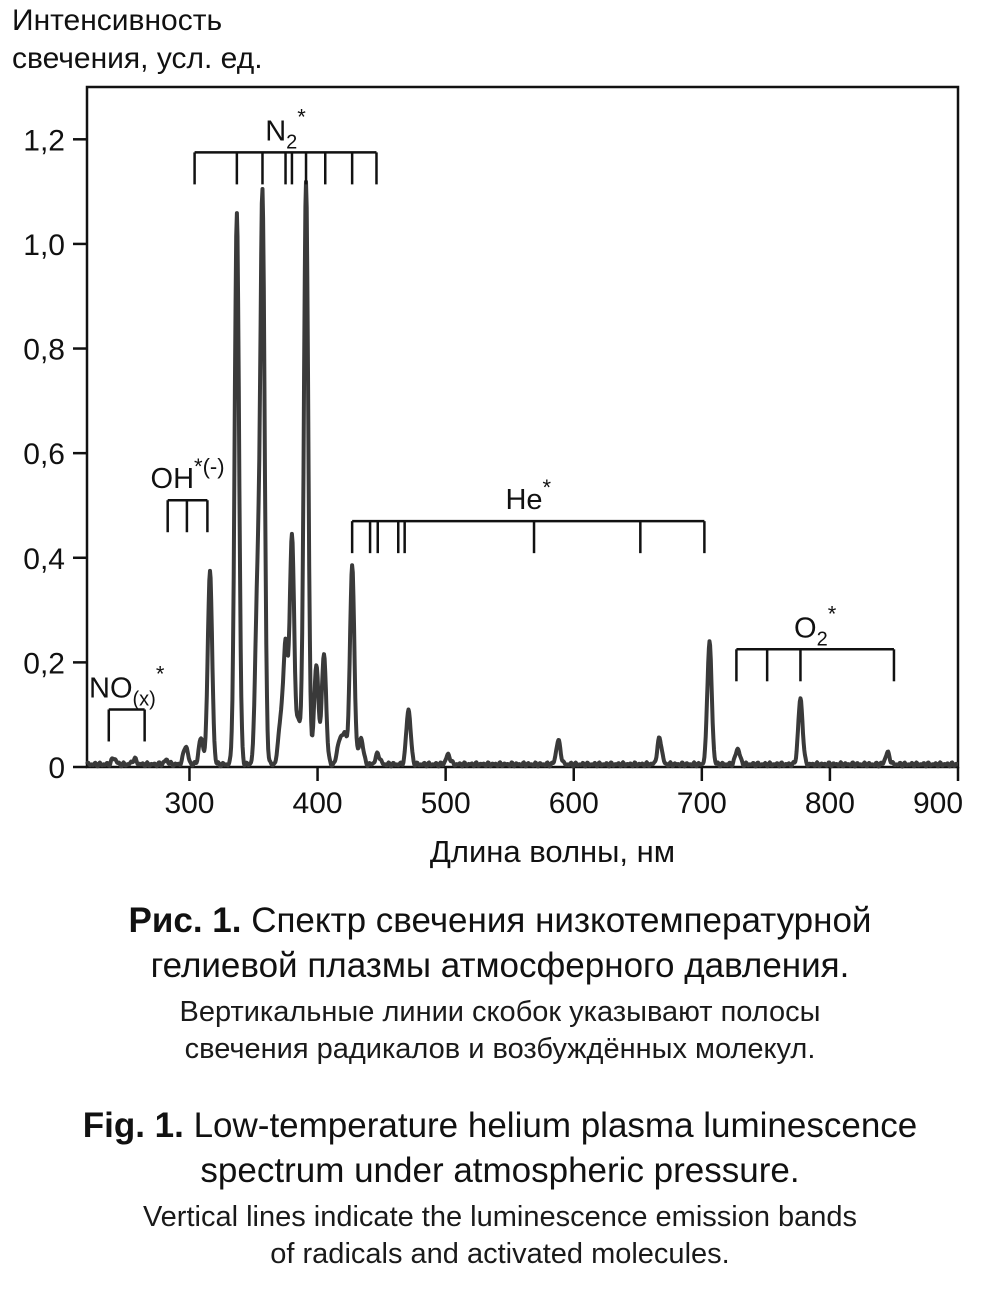 The width and height of the screenshot is (1000, 1293). What do you see at coordinates (44, 245) in the screenshot?
I see `y-tick-label-5: 1,0` at bounding box center [44, 245].